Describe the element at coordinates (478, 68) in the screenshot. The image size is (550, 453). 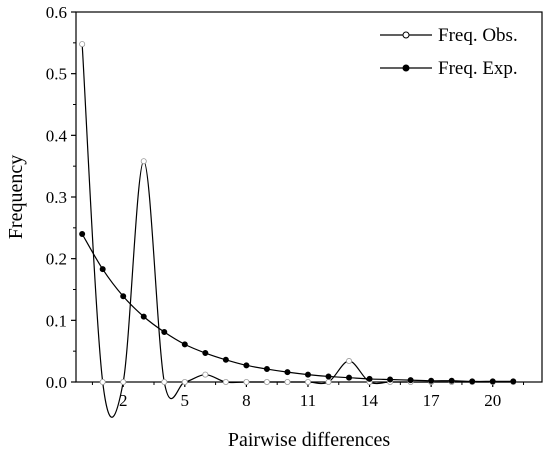
I see `legend-label-freq-exp: Freq. Exp.` at that location.